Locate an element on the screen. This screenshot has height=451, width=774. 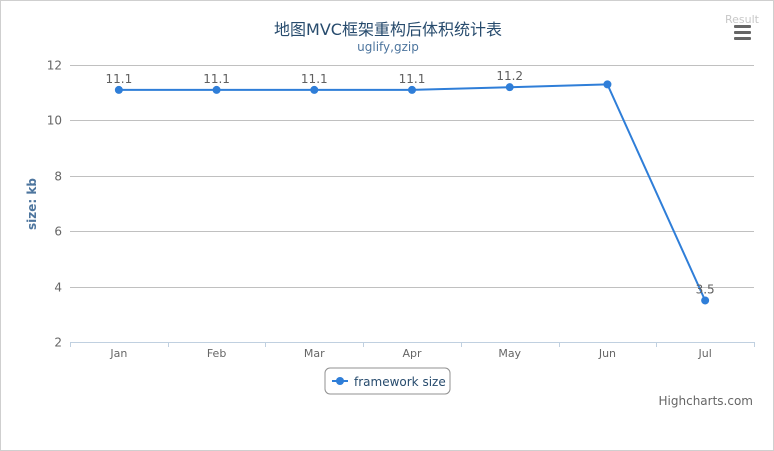
data-label: 3.5 is located at coordinates (705, 289).